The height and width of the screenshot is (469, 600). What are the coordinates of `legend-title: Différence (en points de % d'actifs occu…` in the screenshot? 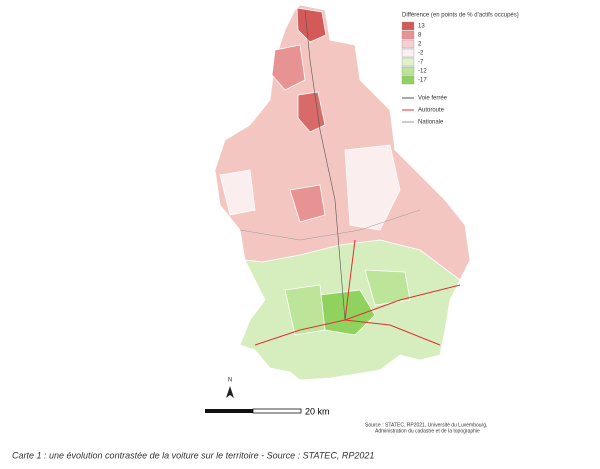 It's located at (460, 16).